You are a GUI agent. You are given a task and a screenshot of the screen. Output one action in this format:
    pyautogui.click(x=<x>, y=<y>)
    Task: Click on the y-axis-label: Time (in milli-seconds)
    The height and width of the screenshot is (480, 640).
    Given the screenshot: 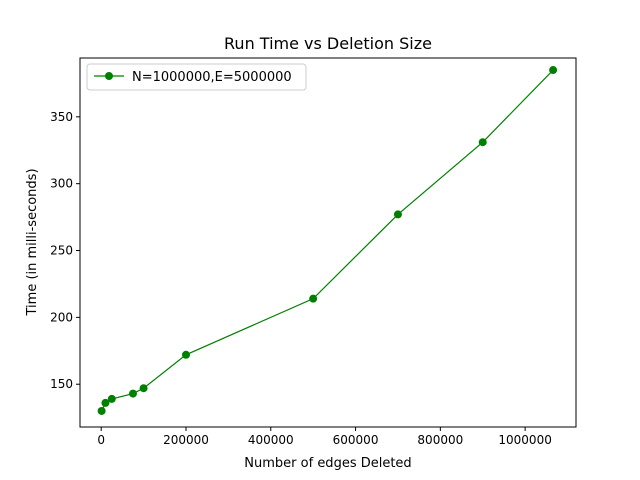 What is the action you would take?
    pyautogui.click(x=32, y=242)
    